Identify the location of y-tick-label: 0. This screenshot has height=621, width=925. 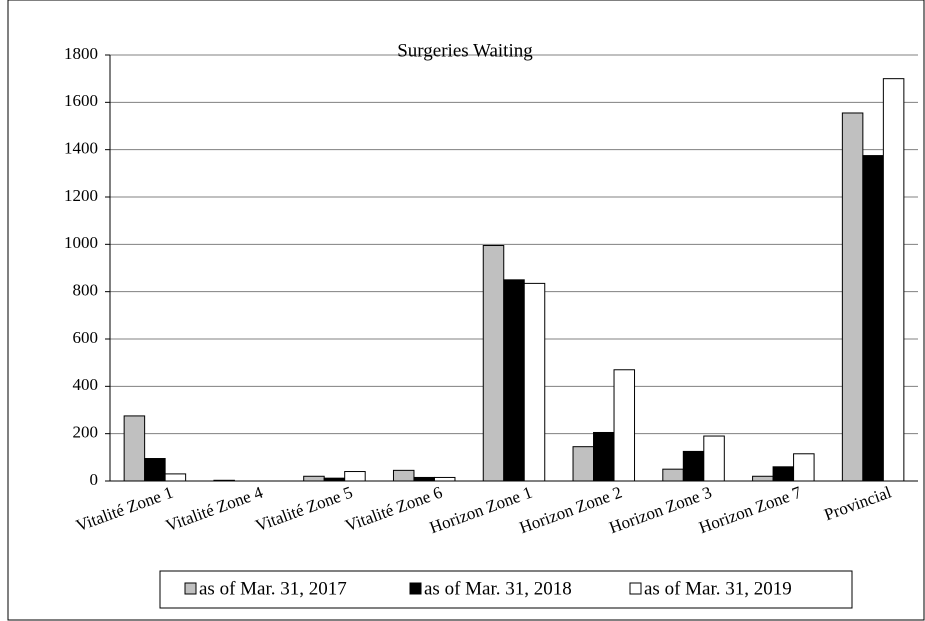
(94, 479).